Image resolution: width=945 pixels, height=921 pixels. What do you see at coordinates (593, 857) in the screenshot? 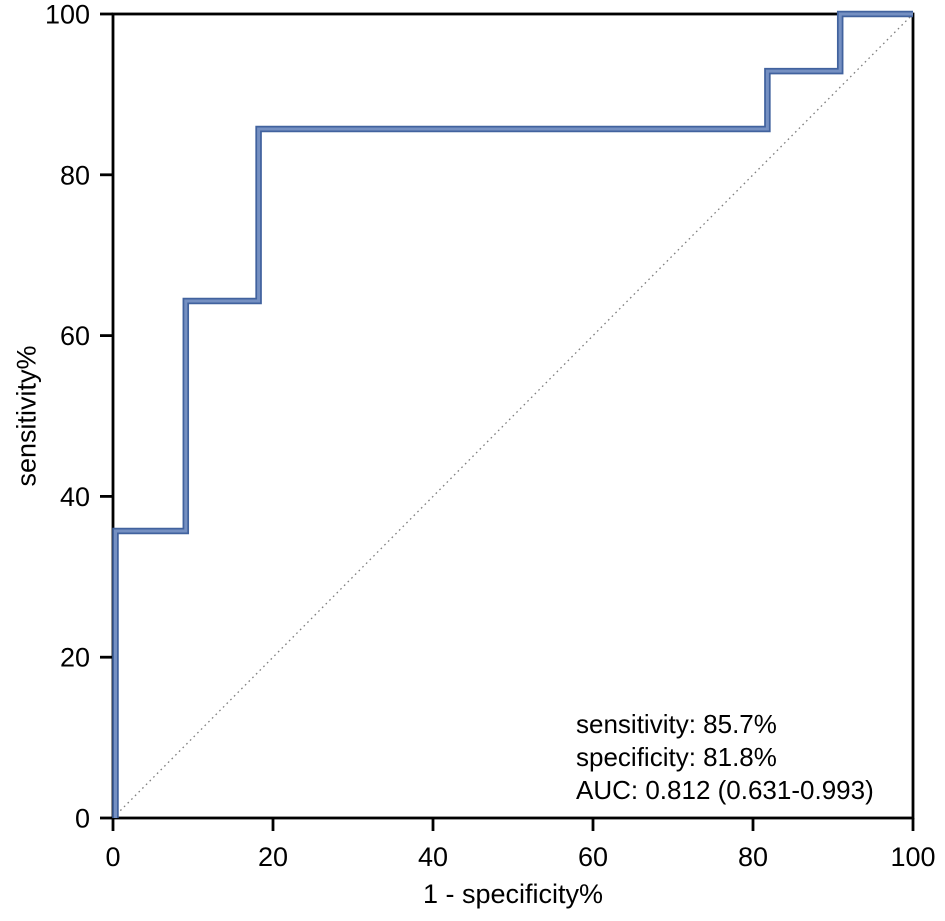
I see `x-tick-label: 60` at bounding box center [593, 857].